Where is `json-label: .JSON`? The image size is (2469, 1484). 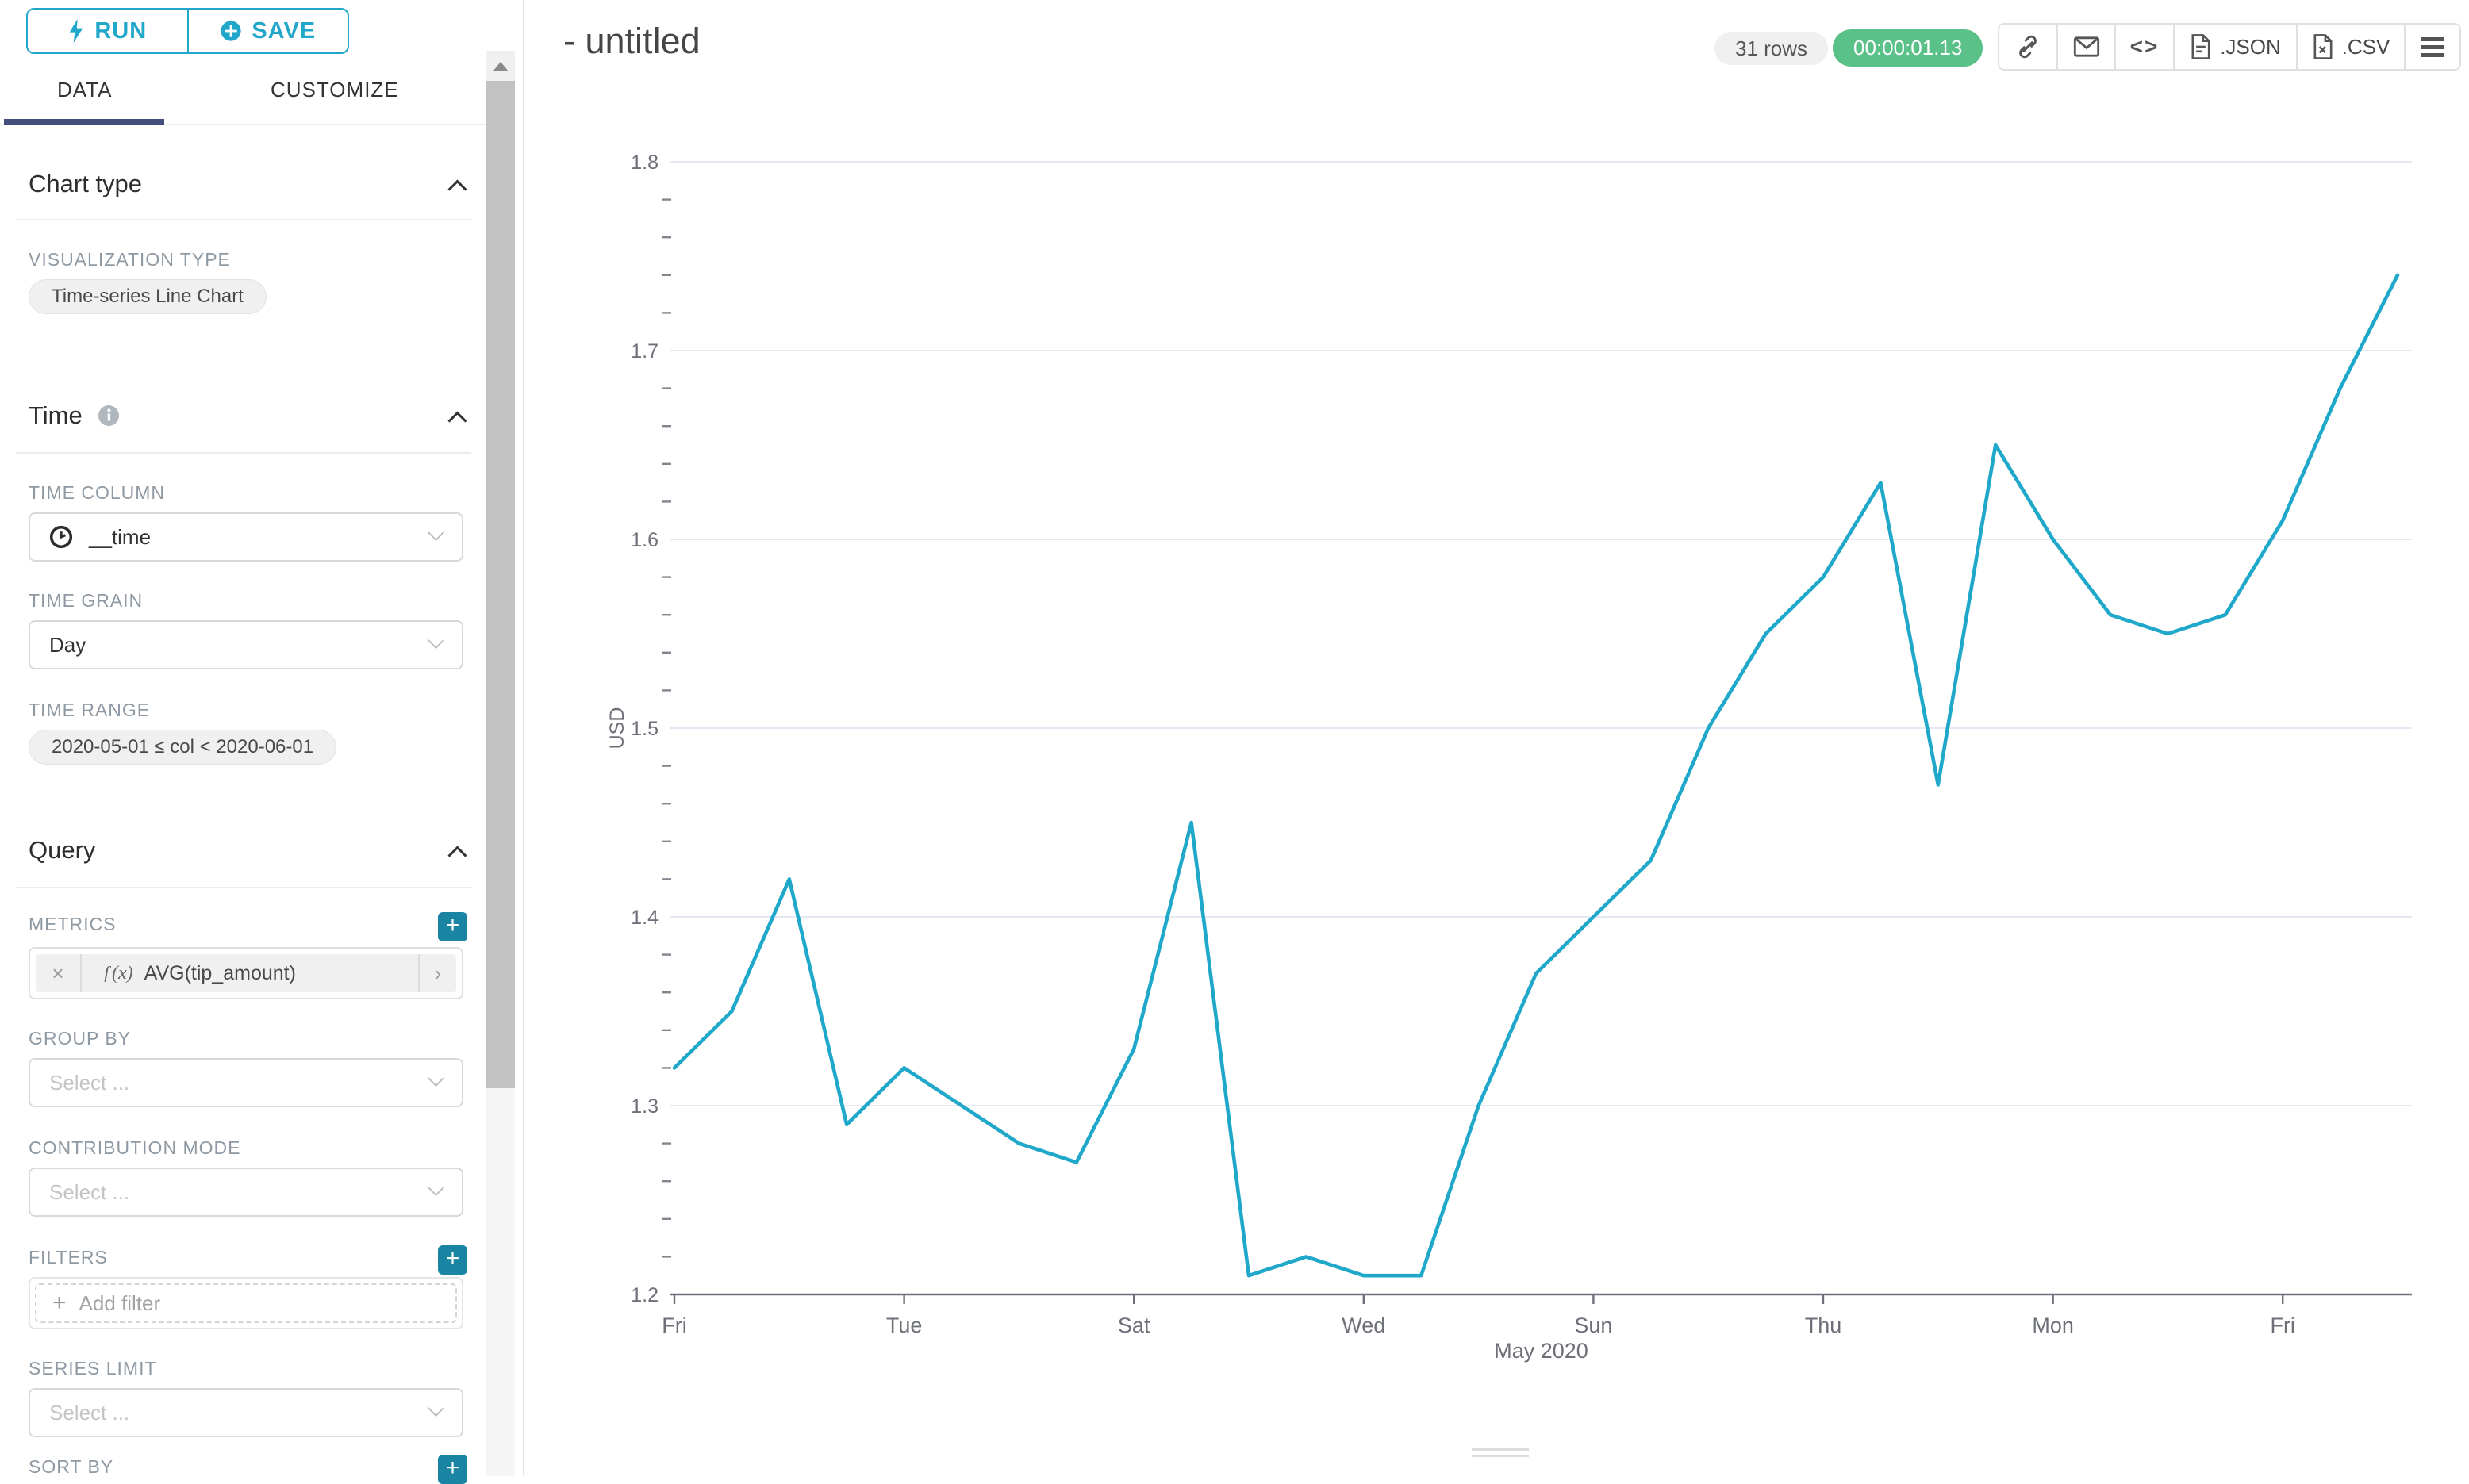 json-label: .JSON is located at coordinates (2251, 46).